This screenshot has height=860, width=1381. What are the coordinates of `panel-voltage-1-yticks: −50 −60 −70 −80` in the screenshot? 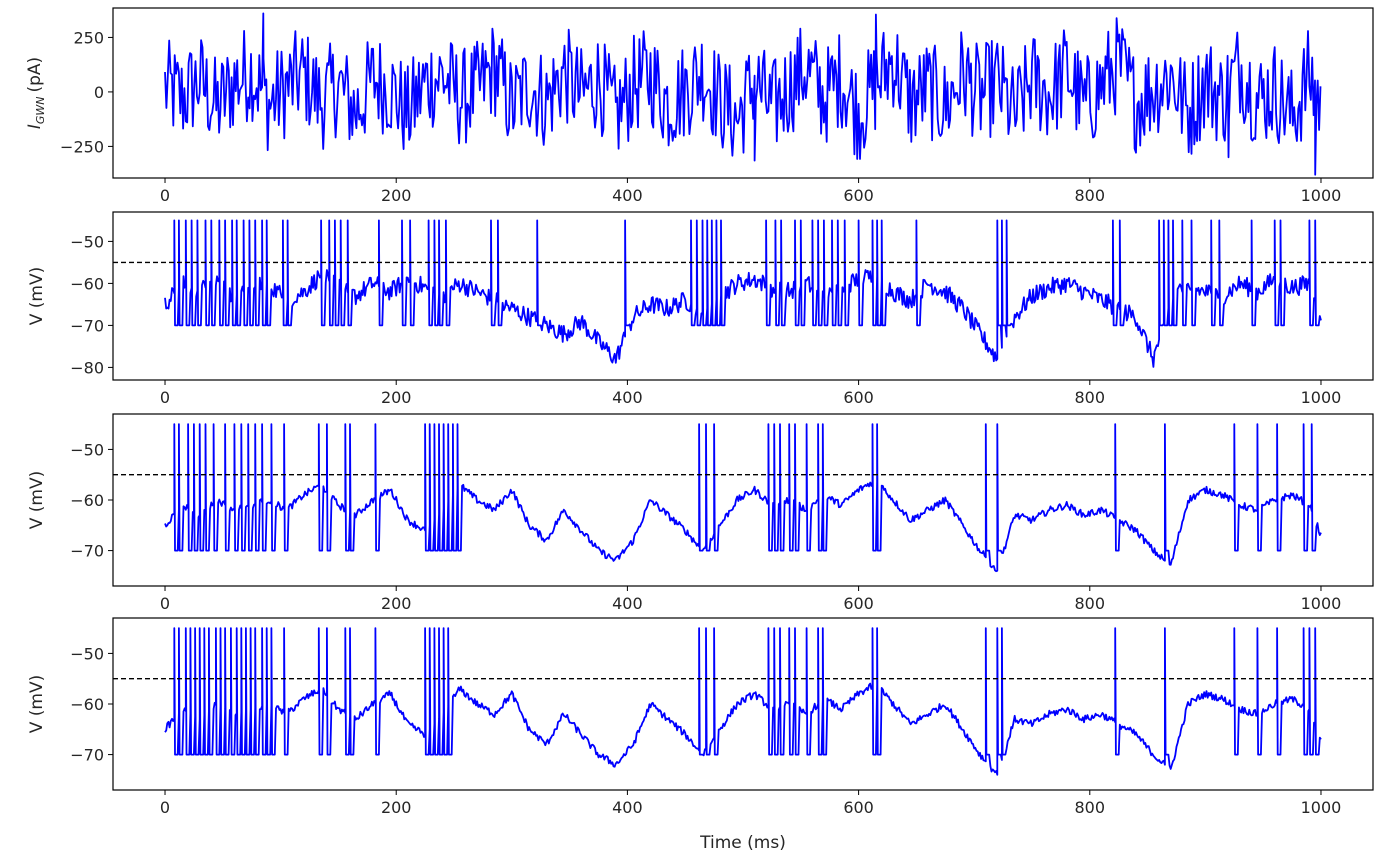 It's located at (91, 304).